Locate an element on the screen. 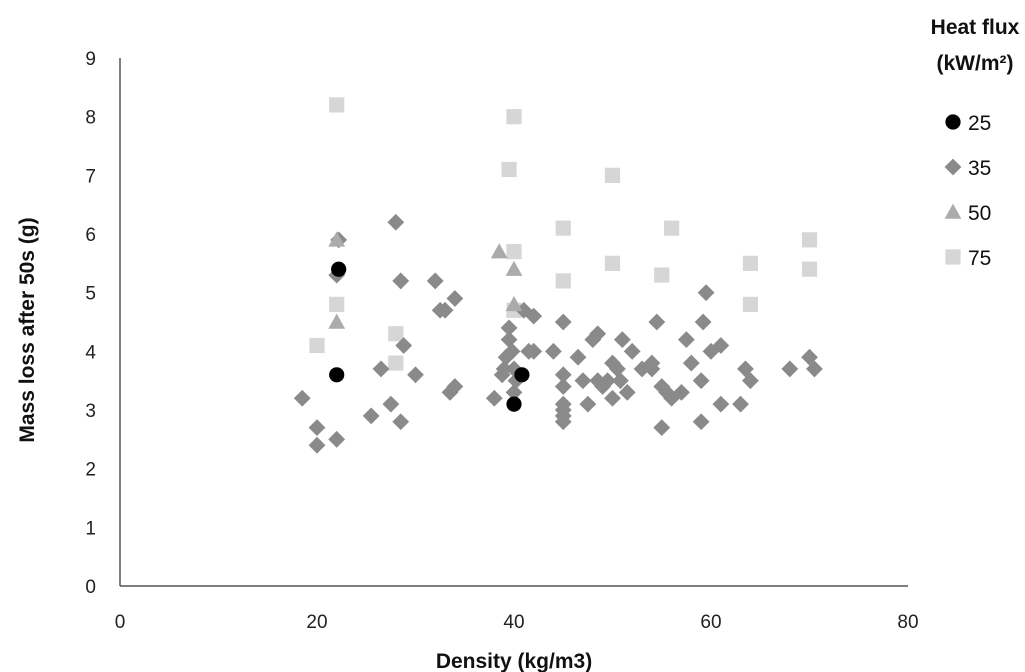 This screenshot has height=672, width=1025. y-tick-label: 0 is located at coordinates (90, 587).